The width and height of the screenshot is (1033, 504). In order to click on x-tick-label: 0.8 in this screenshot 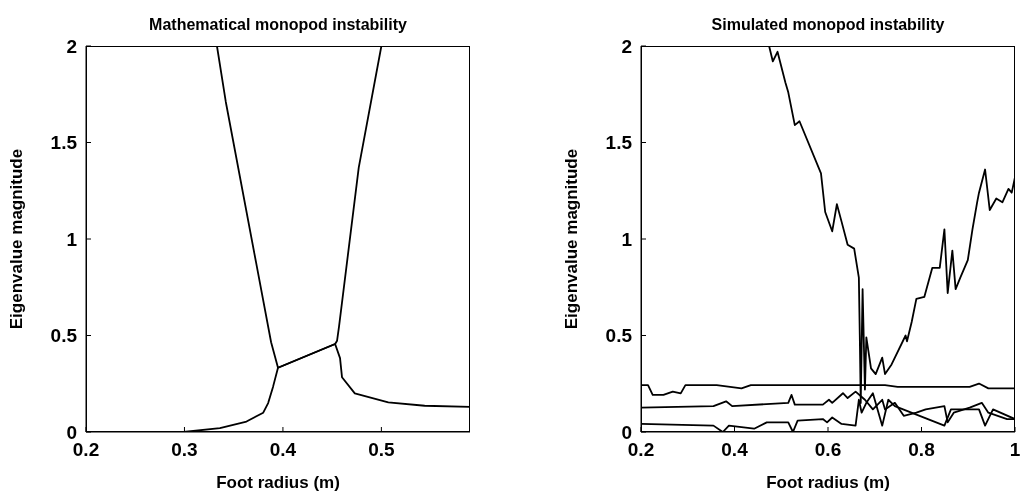, I will do `click(921, 450)`.